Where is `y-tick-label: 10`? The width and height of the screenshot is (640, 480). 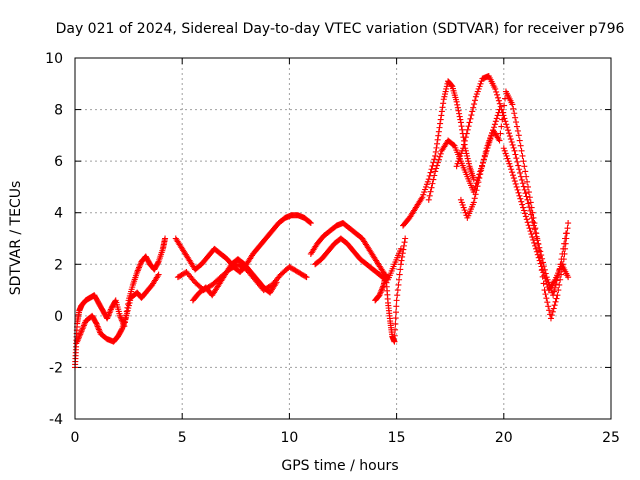 y-tick-label: 10 is located at coordinates (54, 59).